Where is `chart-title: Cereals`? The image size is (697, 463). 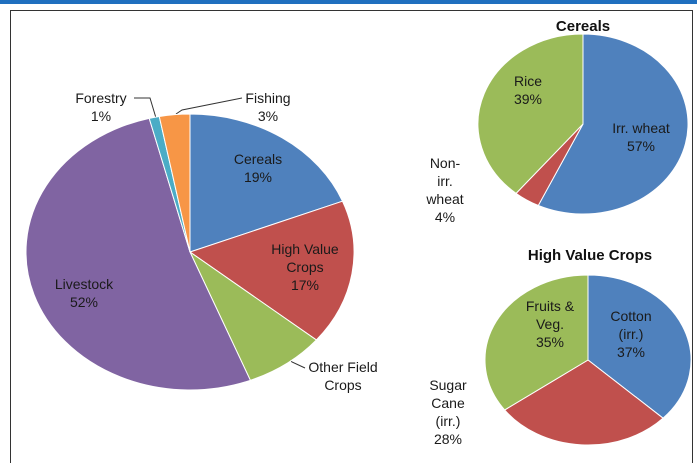 chart-title: Cereals is located at coordinates (583, 26).